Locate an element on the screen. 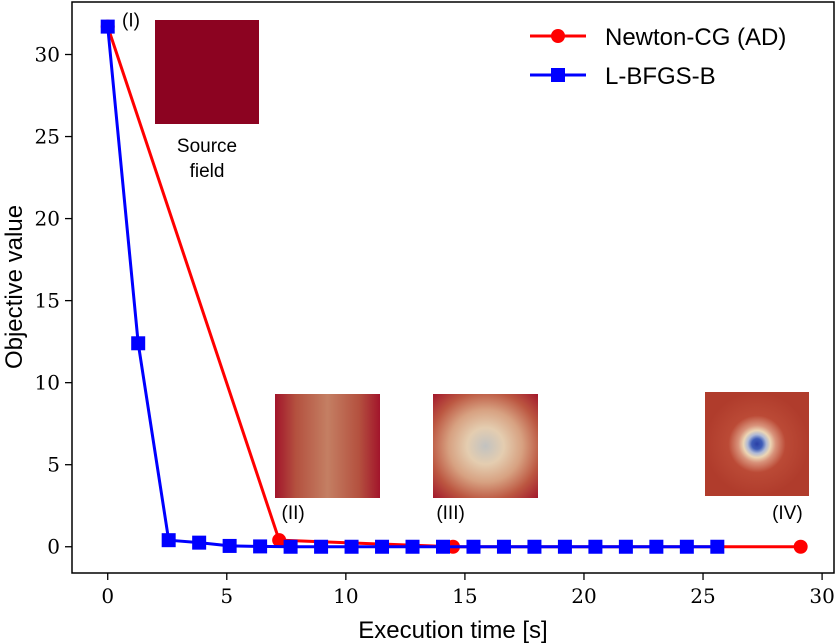 This screenshot has width=840, height=644. legend: Newton-CG (AD) L-BFGS-B is located at coordinates (658, 57).